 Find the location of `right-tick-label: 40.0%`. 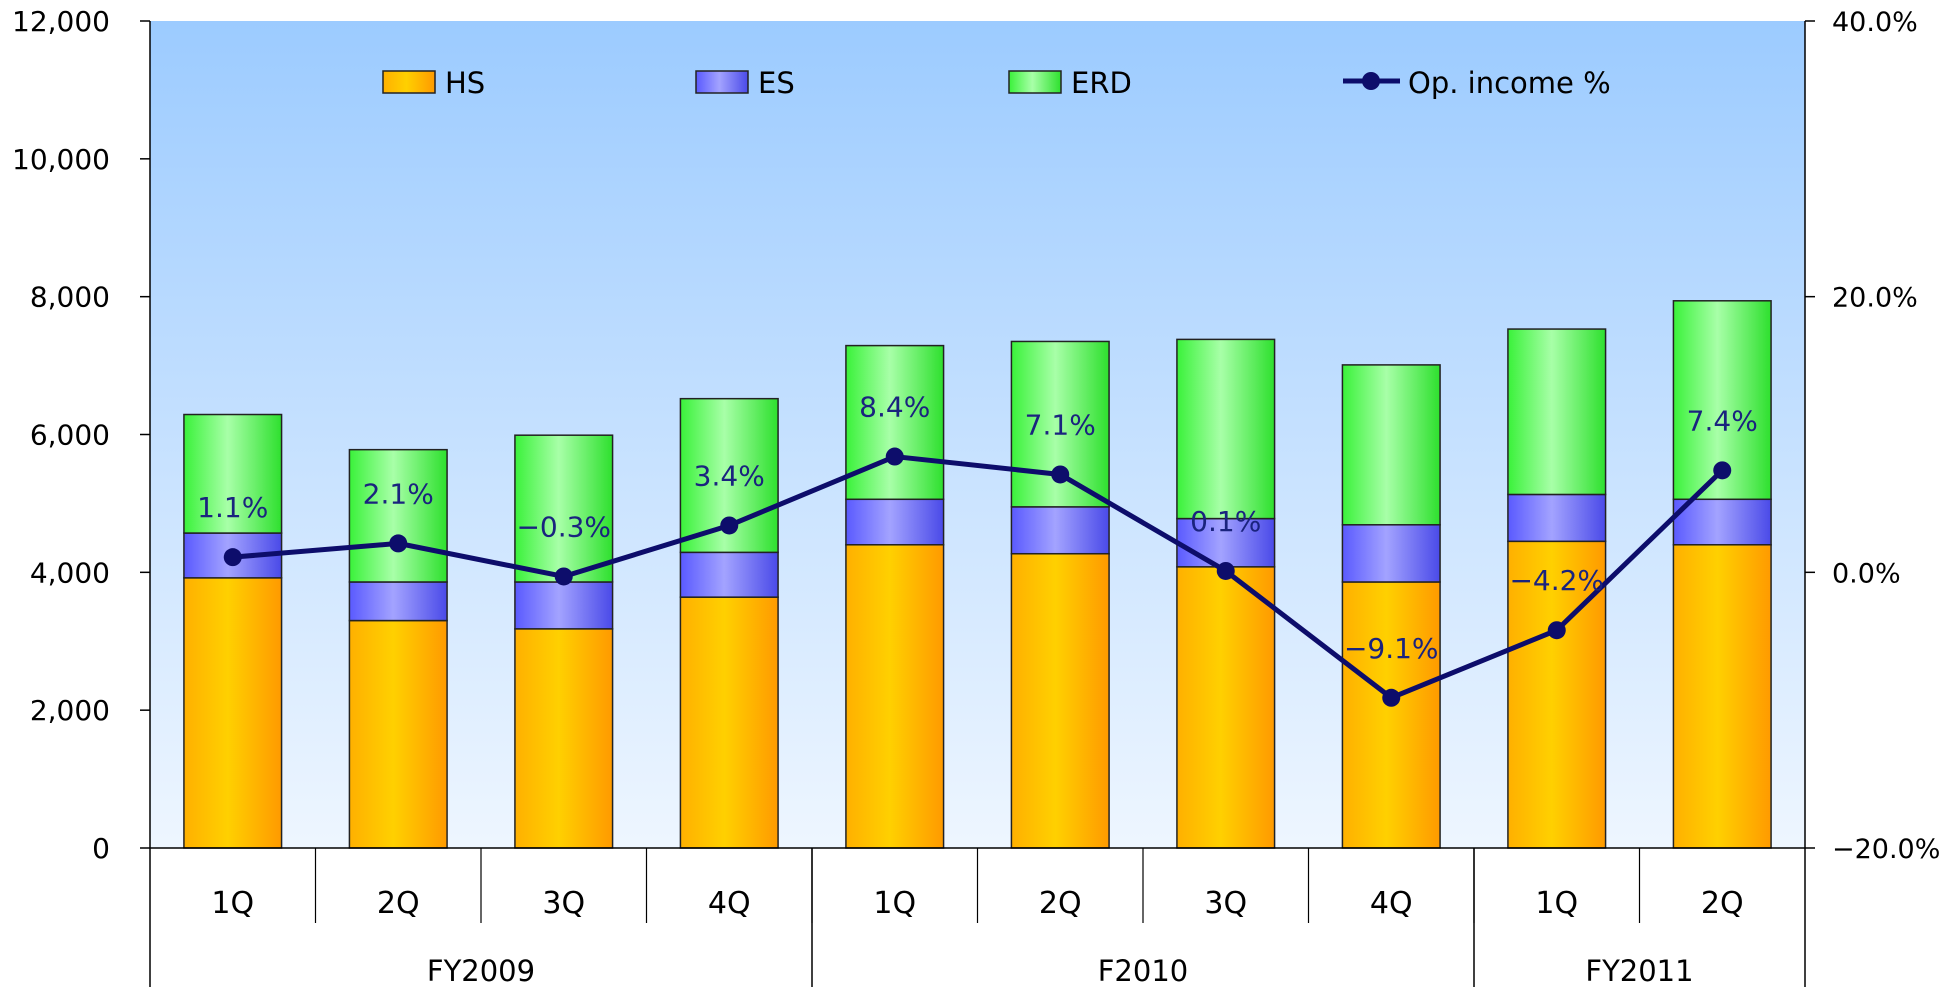

right-tick-label: 40.0% is located at coordinates (1875, 22).